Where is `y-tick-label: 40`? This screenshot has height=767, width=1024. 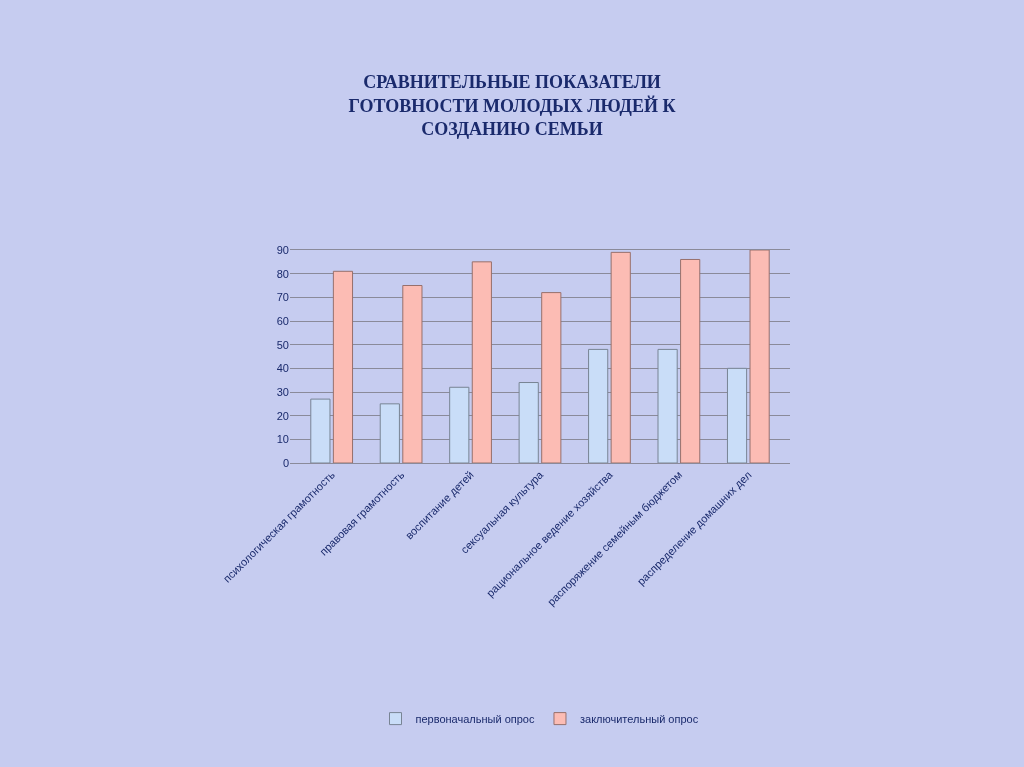 y-tick-label: 40 is located at coordinates (282, 368).